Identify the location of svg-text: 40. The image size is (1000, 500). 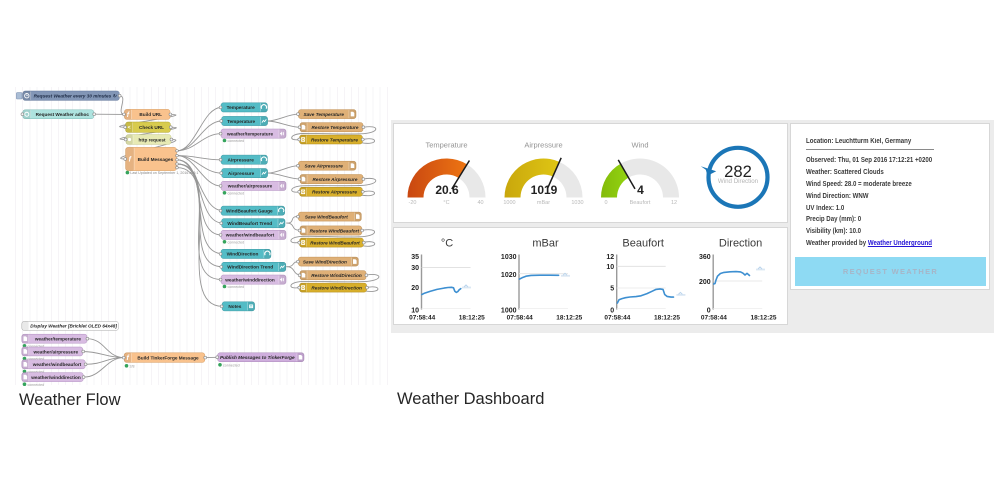
(480, 203).